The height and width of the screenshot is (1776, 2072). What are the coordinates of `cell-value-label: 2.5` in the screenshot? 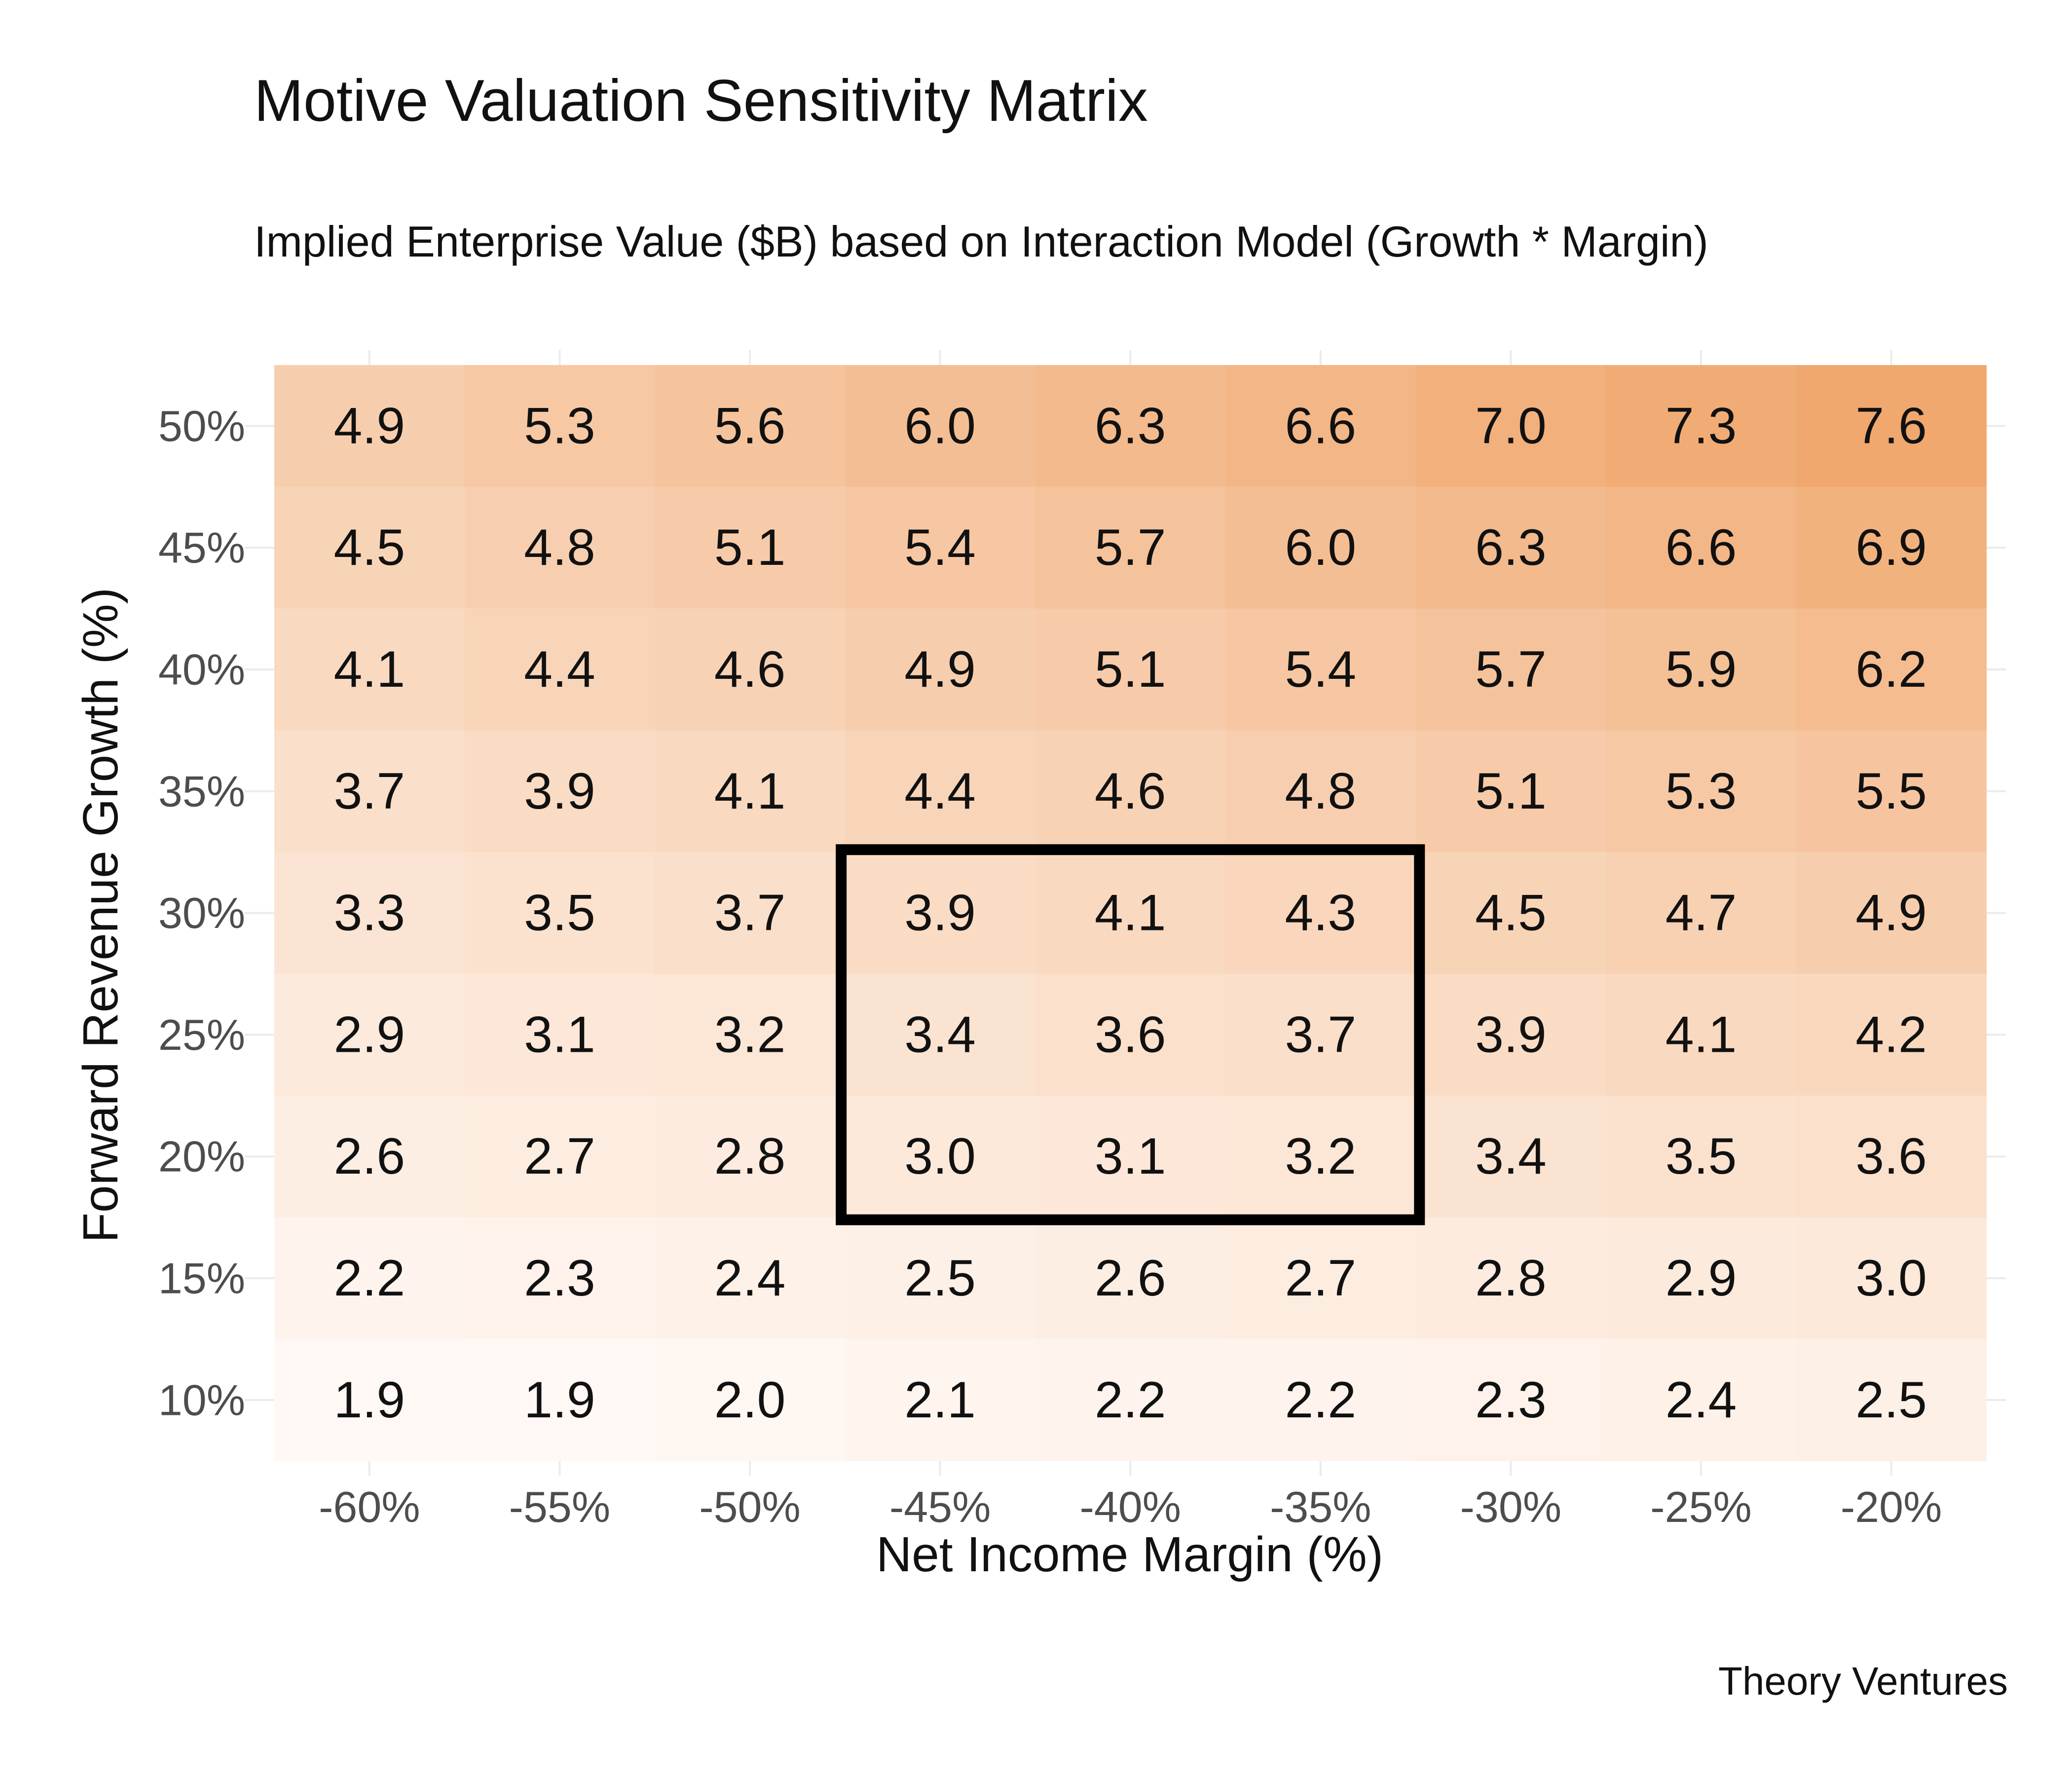 It's located at (940, 1278).